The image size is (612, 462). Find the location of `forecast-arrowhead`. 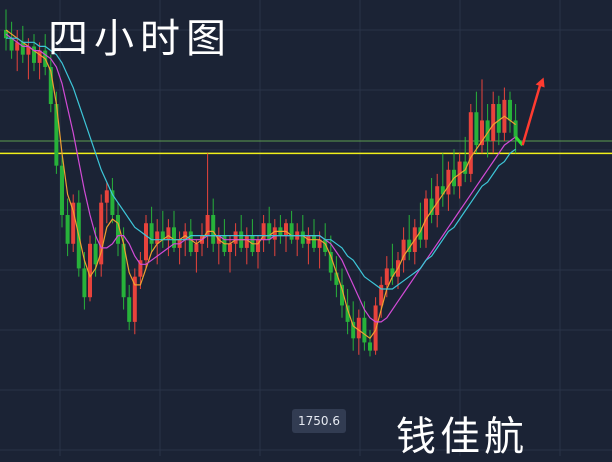

forecast-arrowhead is located at coordinates (540, 82).